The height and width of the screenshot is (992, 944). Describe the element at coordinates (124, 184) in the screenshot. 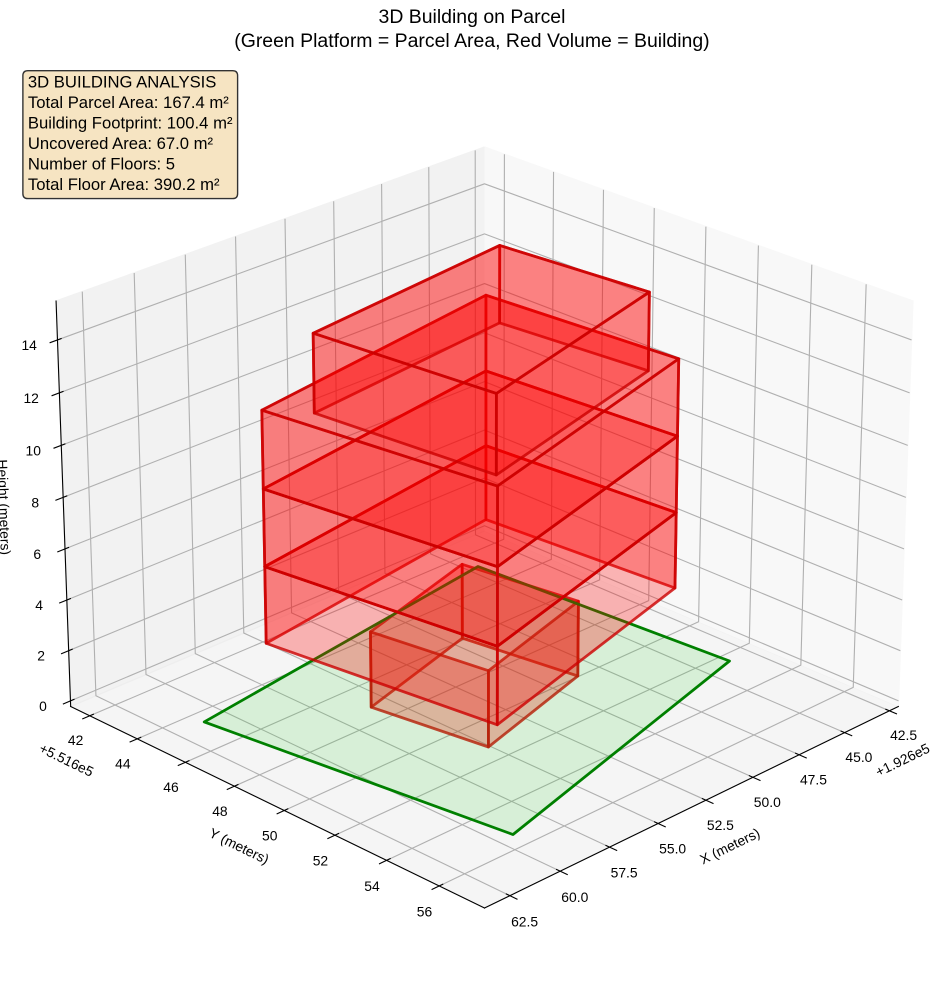

I see `svg-text: Total Floor Area: 390.2 m²` at that location.